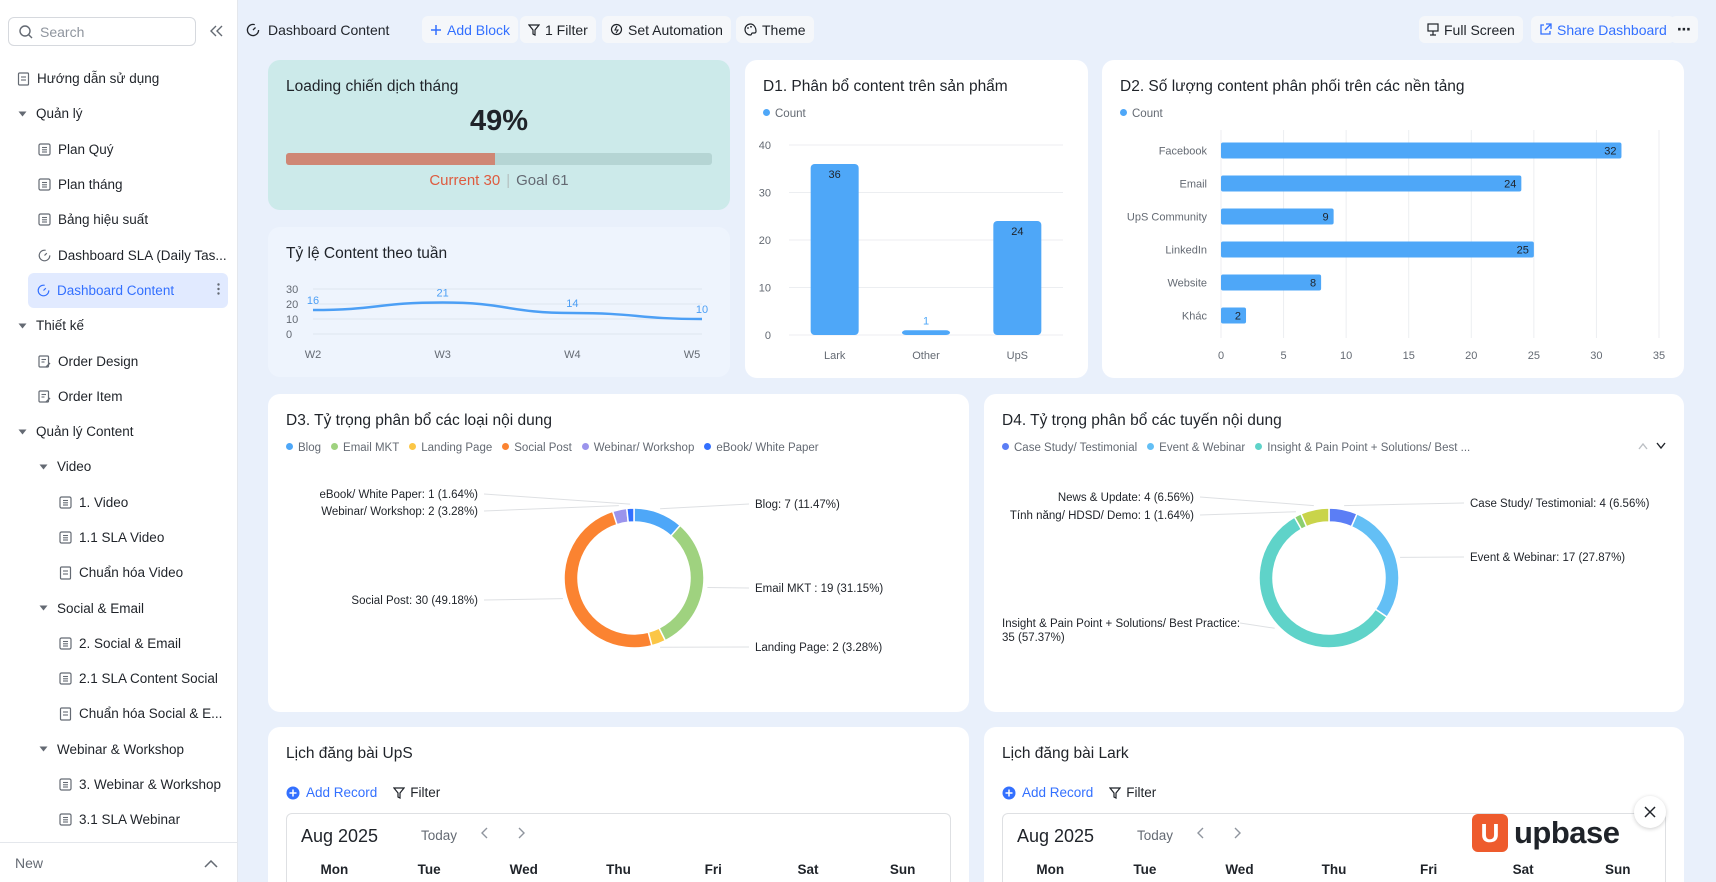 Image resolution: width=1716 pixels, height=882 pixels. What do you see at coordinates (119, 396) in the screenshot?
I see `sidebar-item: Order Item` at bounding box center [119, 396].